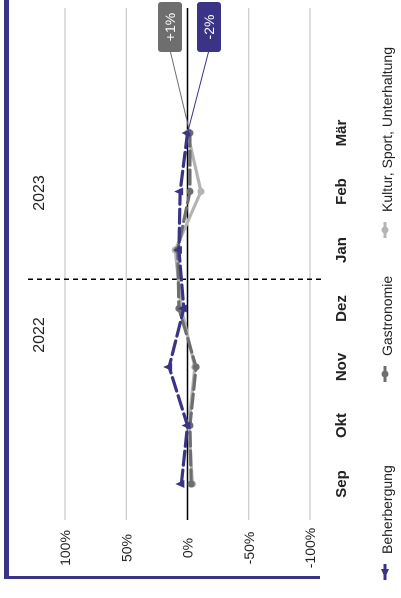 This screenshot has width=401, height=598. I want to click on y-tick-label: -100%, so click(310, 548).